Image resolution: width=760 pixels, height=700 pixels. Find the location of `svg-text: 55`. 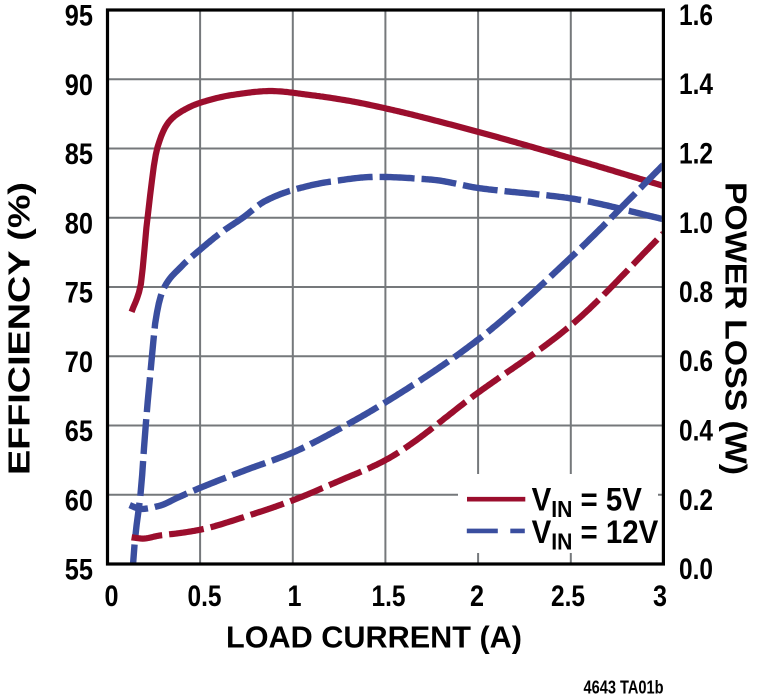

svg-text: 55 is located at coordinates (79, 570).